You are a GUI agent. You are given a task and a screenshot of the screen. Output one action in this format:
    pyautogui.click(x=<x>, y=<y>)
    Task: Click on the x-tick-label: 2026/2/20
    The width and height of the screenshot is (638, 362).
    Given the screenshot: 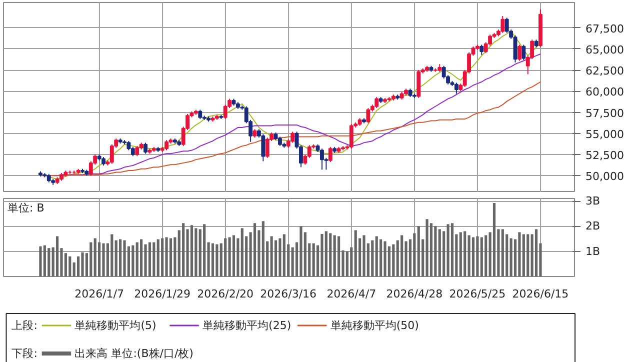 What is the action you would take?
    pyautogui.click(x=225, y=294)
    